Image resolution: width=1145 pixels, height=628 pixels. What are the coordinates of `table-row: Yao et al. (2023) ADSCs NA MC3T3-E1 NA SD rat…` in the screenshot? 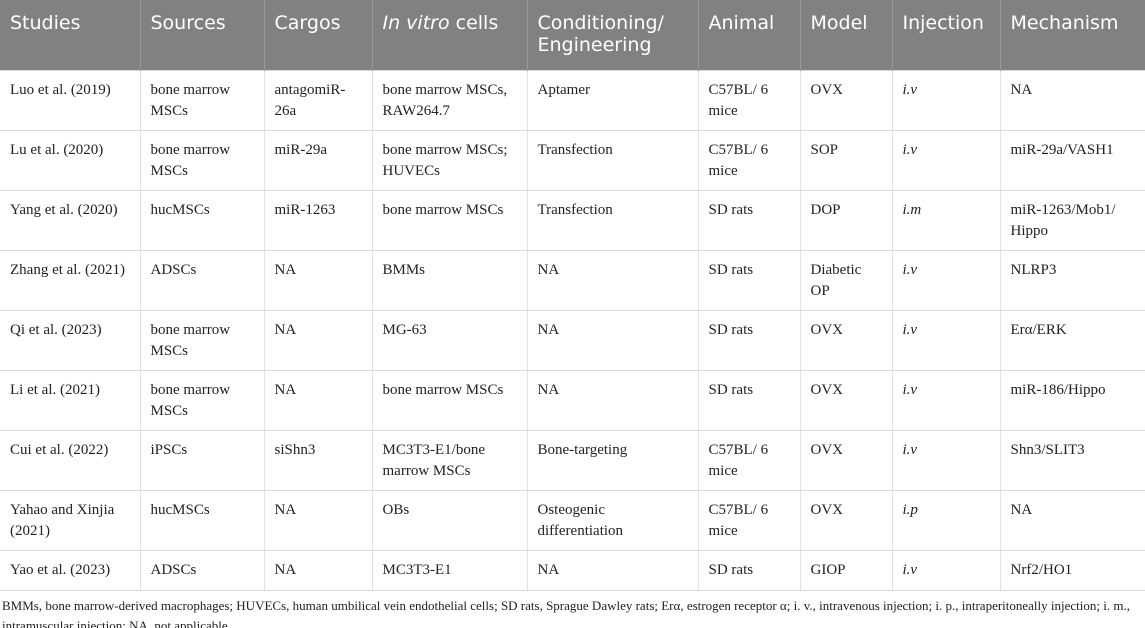 It's located at (572, 570).